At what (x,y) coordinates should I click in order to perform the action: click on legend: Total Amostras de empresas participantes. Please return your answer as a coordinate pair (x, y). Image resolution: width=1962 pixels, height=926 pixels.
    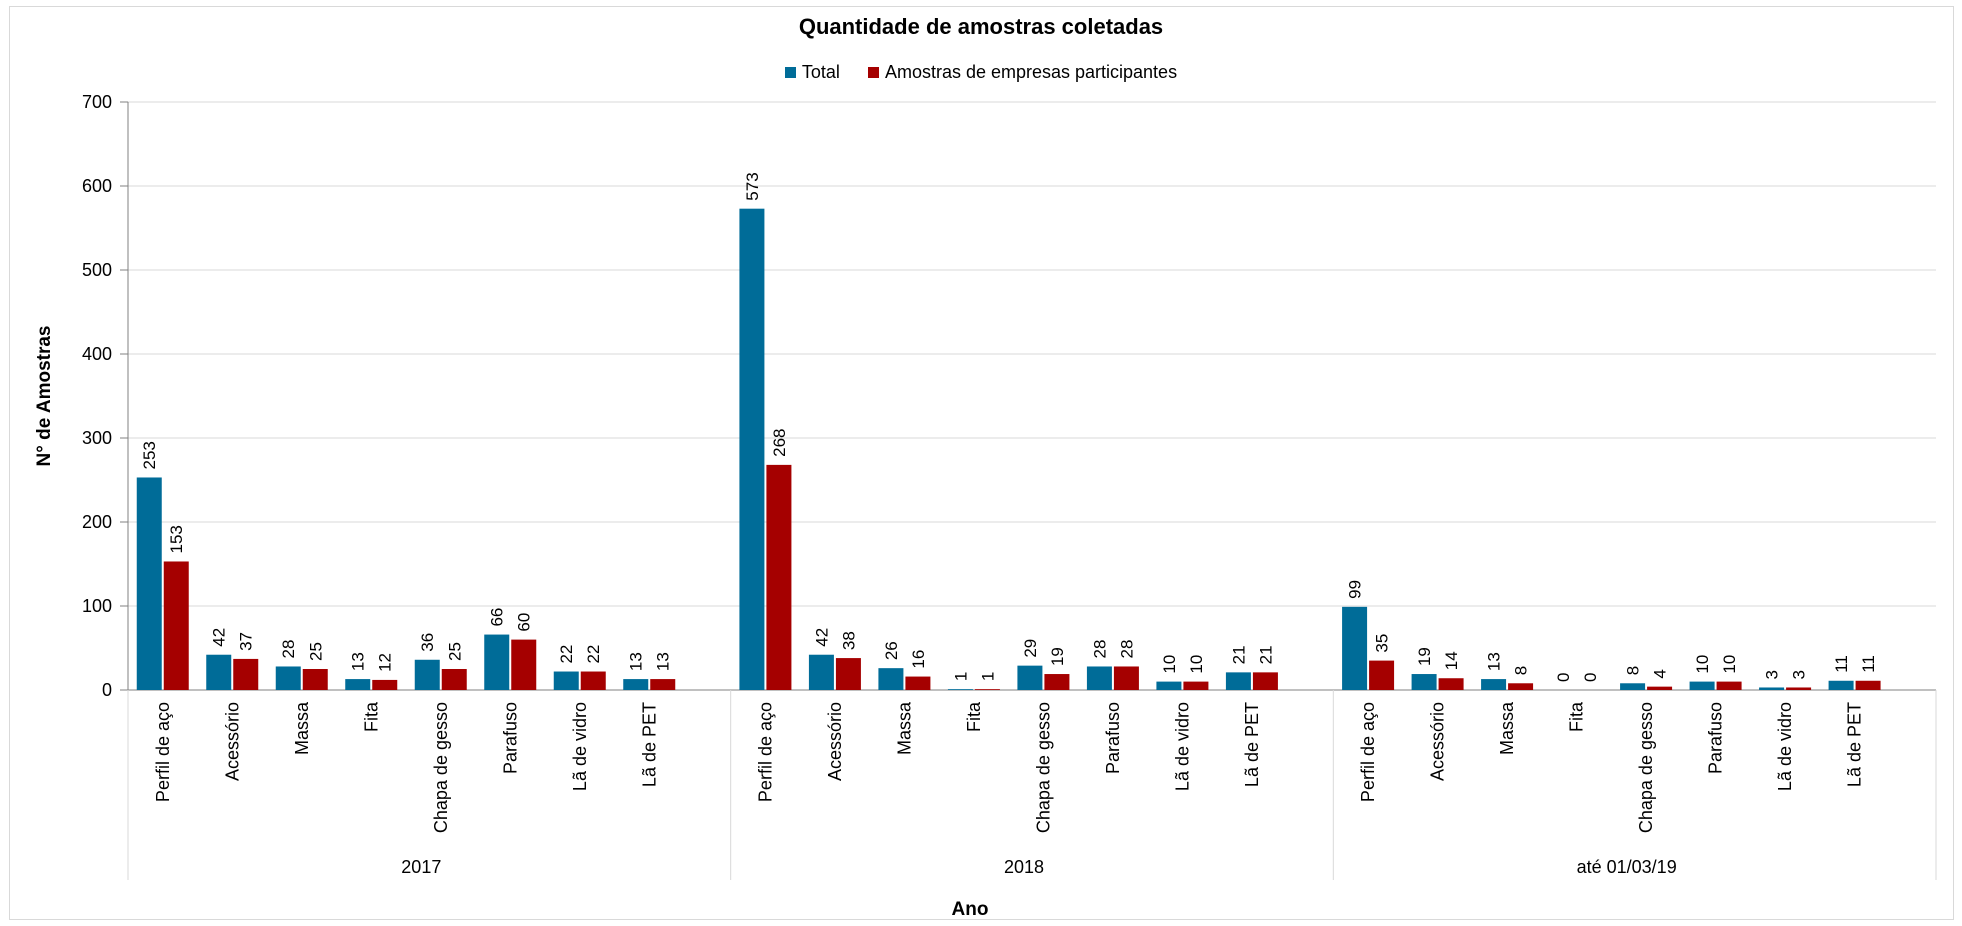
    Looking at the image, I should click on (981, 72).